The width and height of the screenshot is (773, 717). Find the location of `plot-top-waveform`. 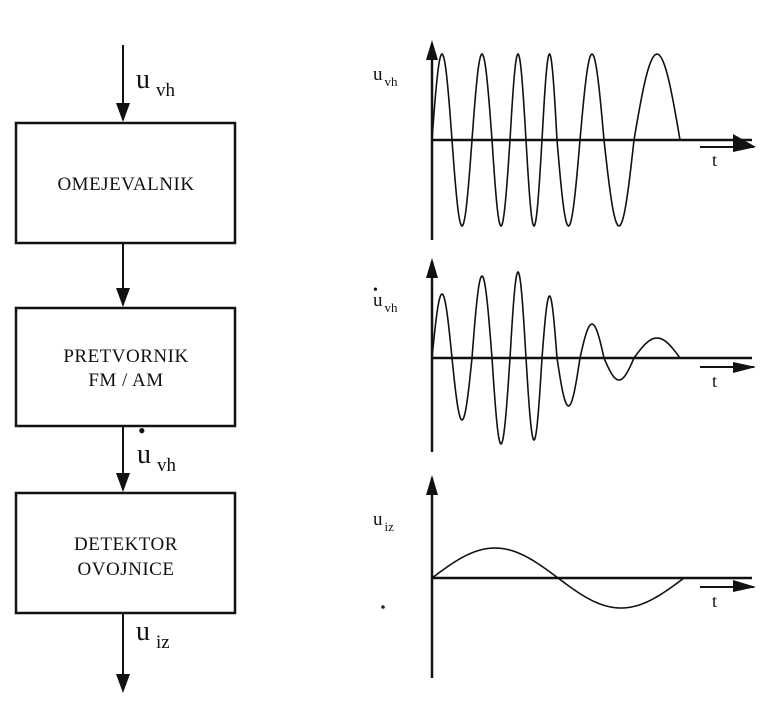

plot-top-waveform is located at coordinates (556, 140).